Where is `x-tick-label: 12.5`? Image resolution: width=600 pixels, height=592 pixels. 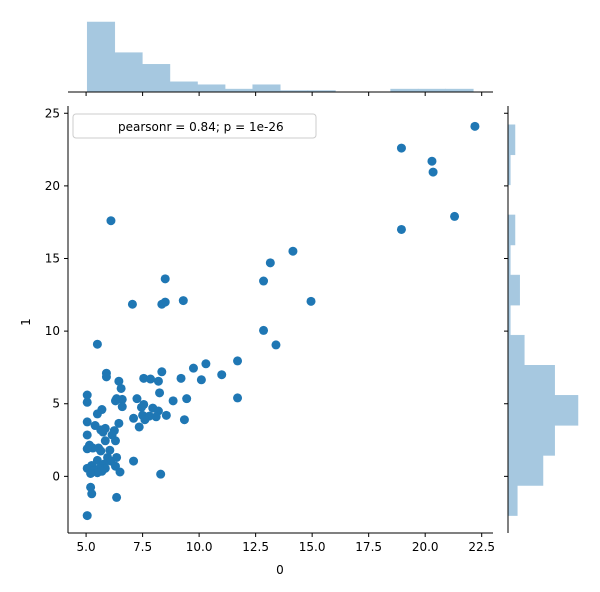
x-tick-label: 12.5 is located at coordinates (255, 547).